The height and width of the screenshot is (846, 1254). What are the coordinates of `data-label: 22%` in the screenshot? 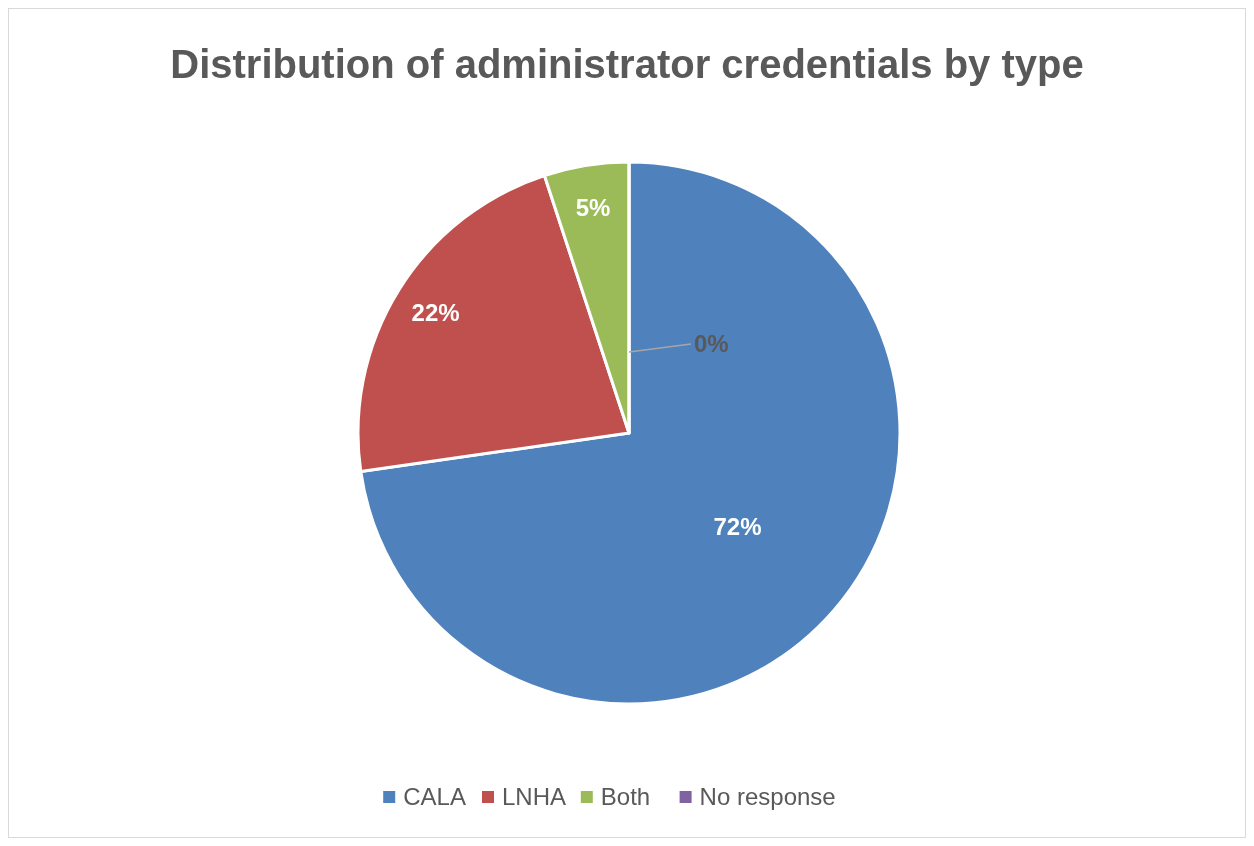 It's located at (435, 312).